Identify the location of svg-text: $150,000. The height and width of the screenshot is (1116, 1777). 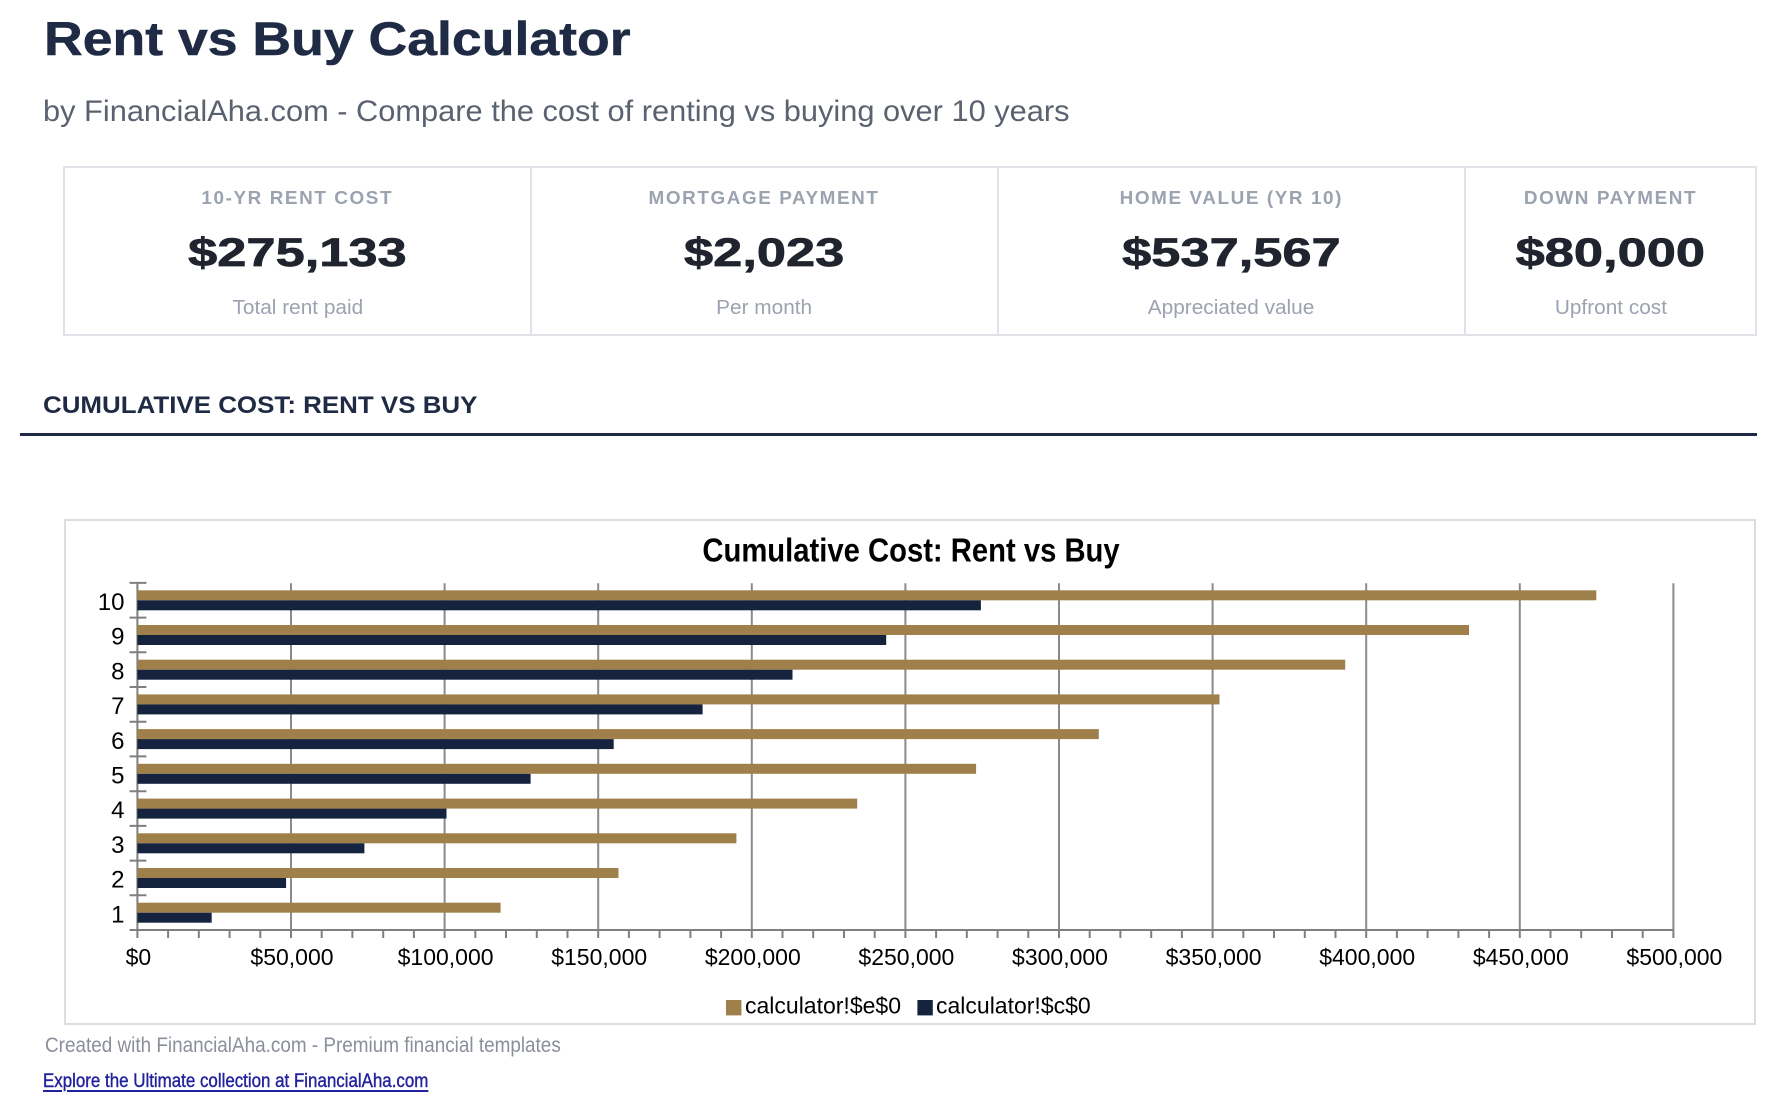
(599, 957).